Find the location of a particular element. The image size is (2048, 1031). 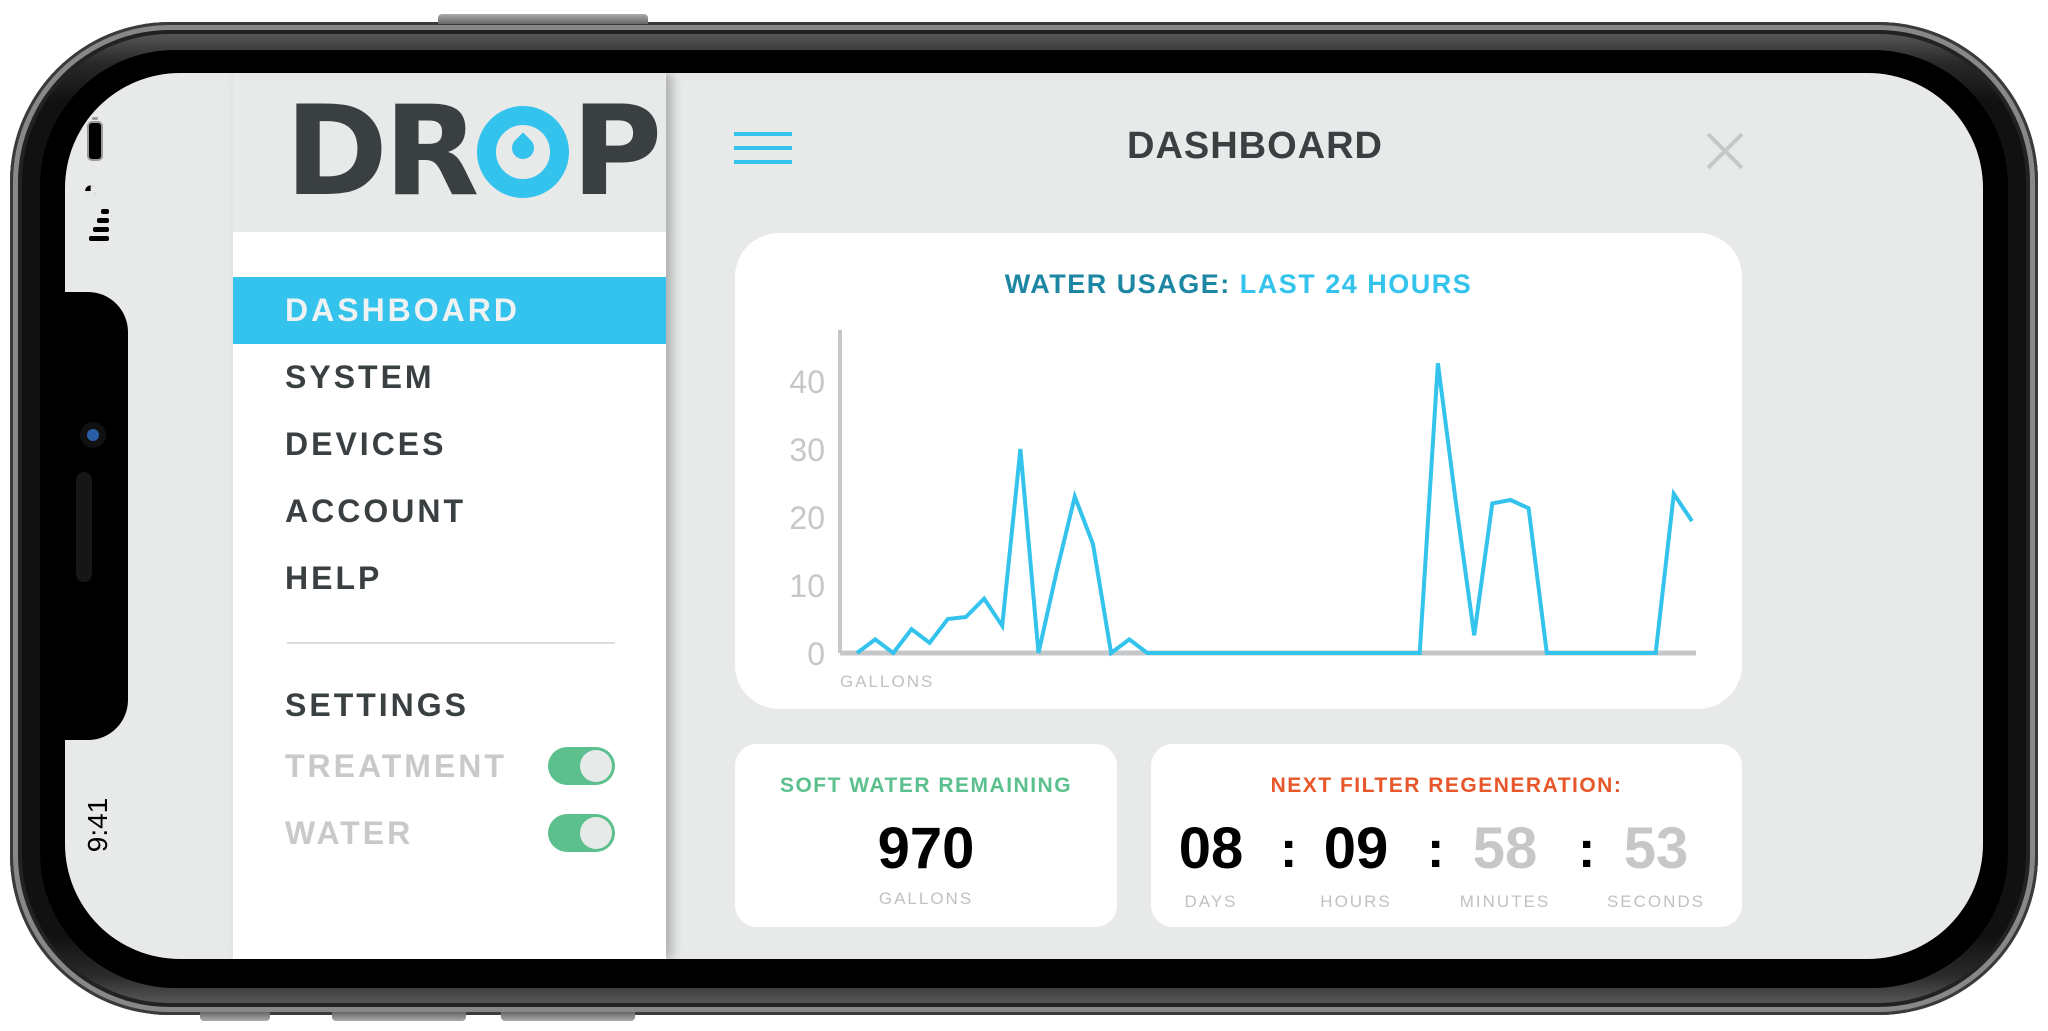

countdown-days: 08 DAYS is located at coordinates (1211, 866).